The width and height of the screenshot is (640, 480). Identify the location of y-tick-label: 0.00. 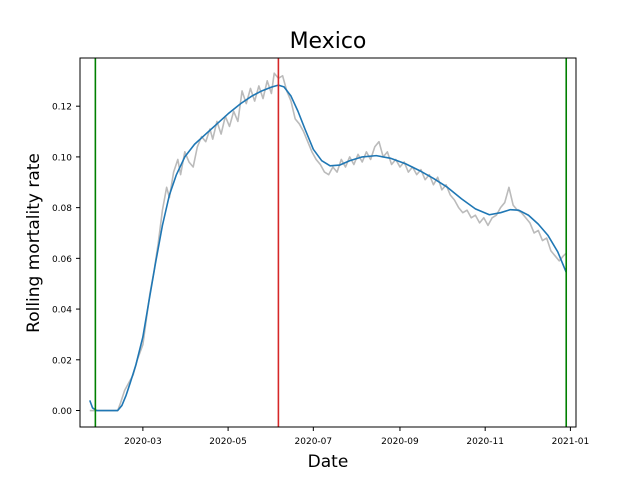
(62, 412).